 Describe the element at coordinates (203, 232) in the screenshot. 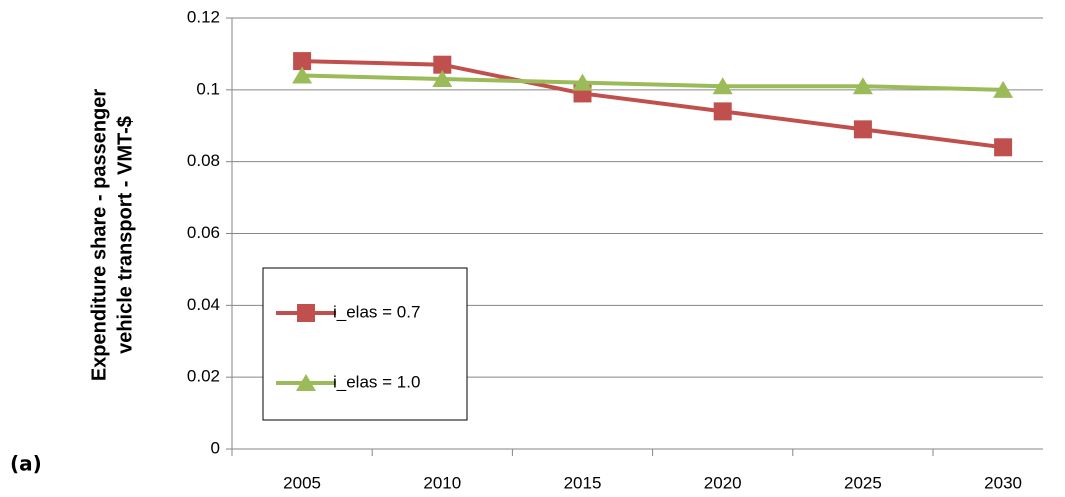

I see `y-tick-label: 0.06` at that location.